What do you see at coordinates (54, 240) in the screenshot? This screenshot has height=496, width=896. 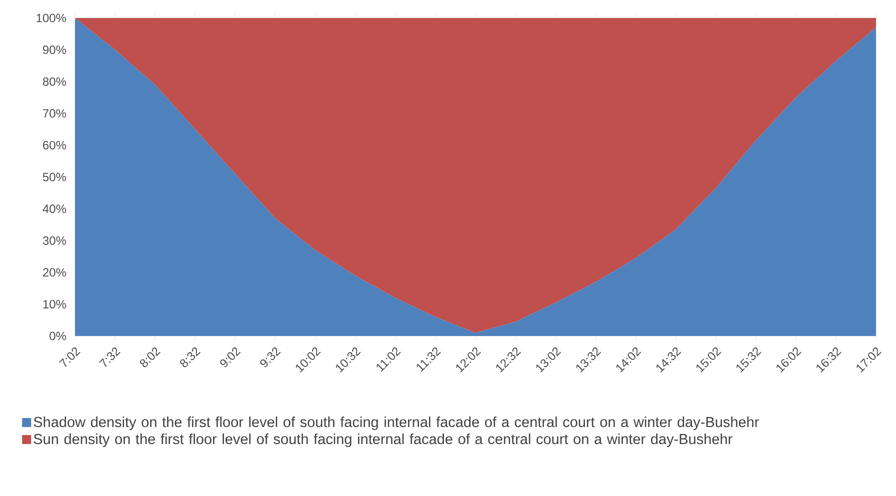 I see `y-tick-label: 30%` at bounding box center [54, 240].